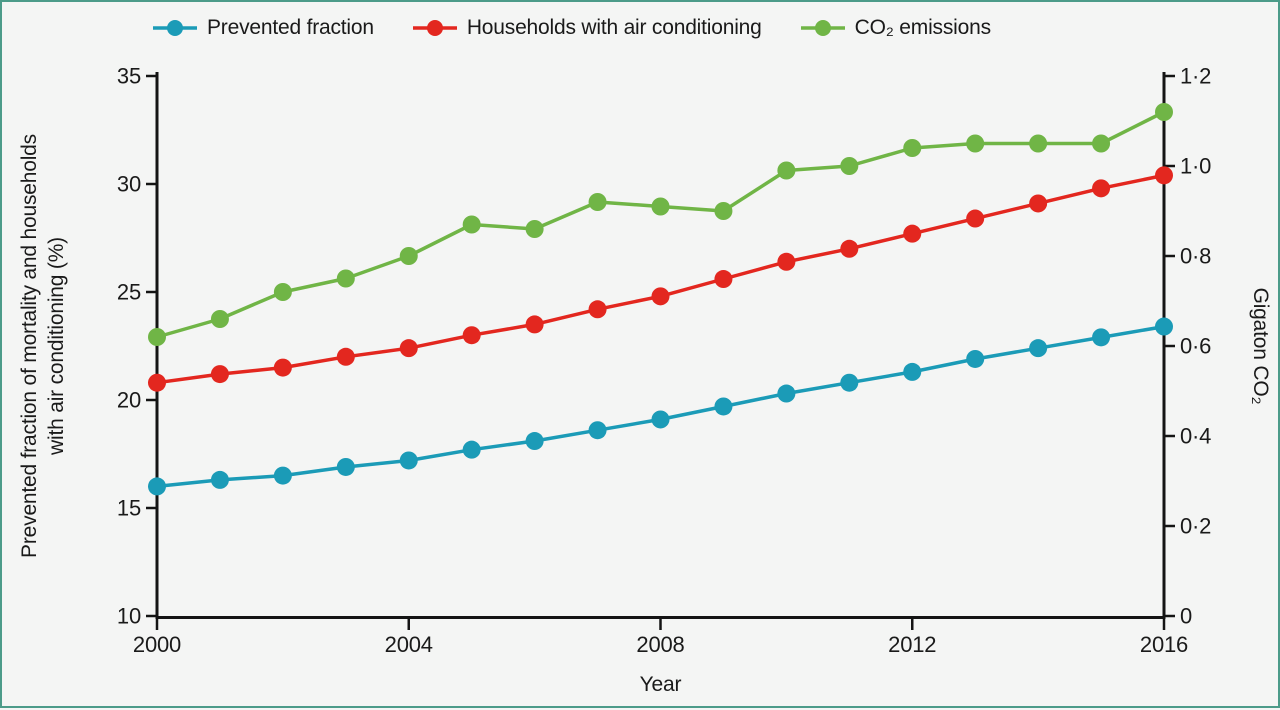 Image resolution: width=1280 pixels, height=710 pixels. I want to click on left-axis-tick-label: 35, so click(129, 76).